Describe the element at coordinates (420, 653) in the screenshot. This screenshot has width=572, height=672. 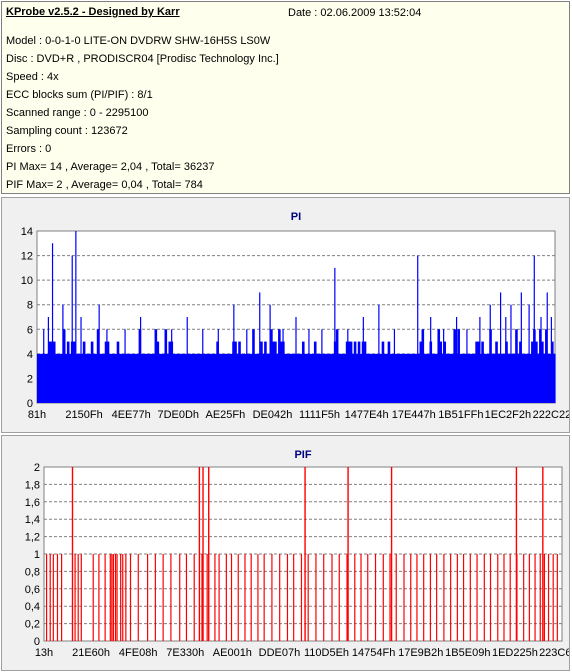
I see `pif-x-tick: 17E9B2h` at that location.